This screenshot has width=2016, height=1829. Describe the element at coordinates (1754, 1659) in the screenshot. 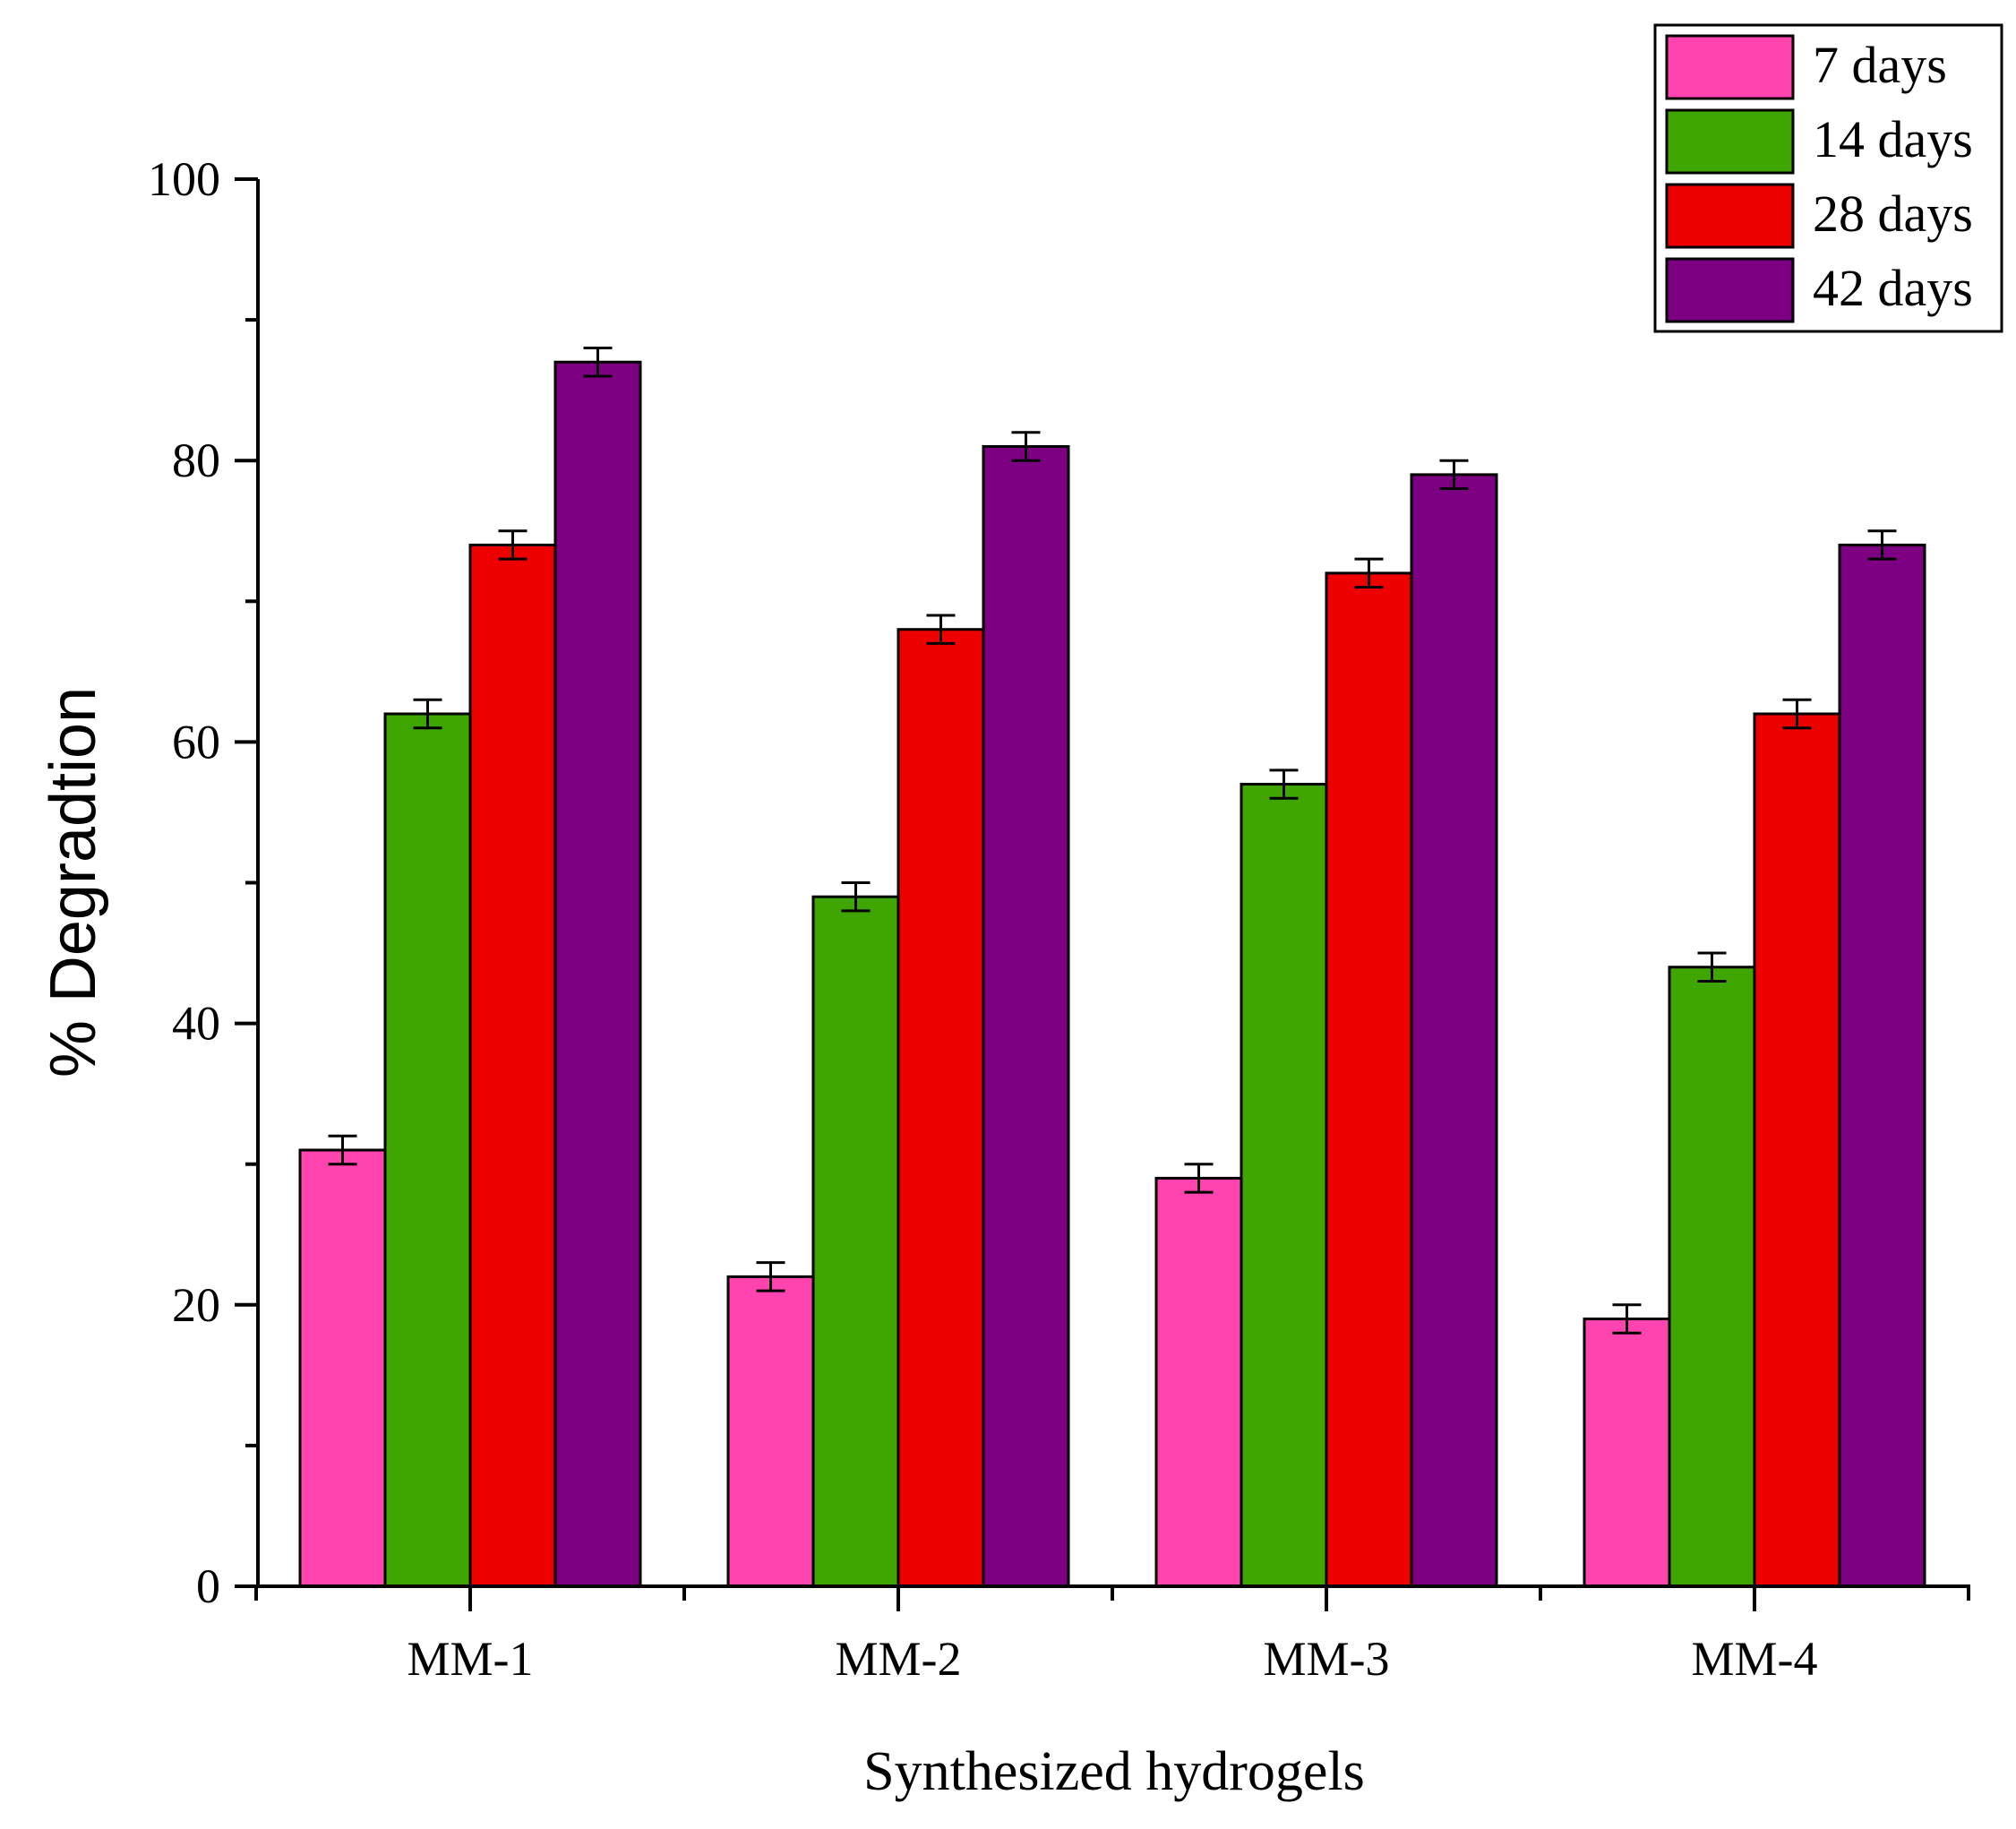

I see `x-tick-label: MM-4` at that location.